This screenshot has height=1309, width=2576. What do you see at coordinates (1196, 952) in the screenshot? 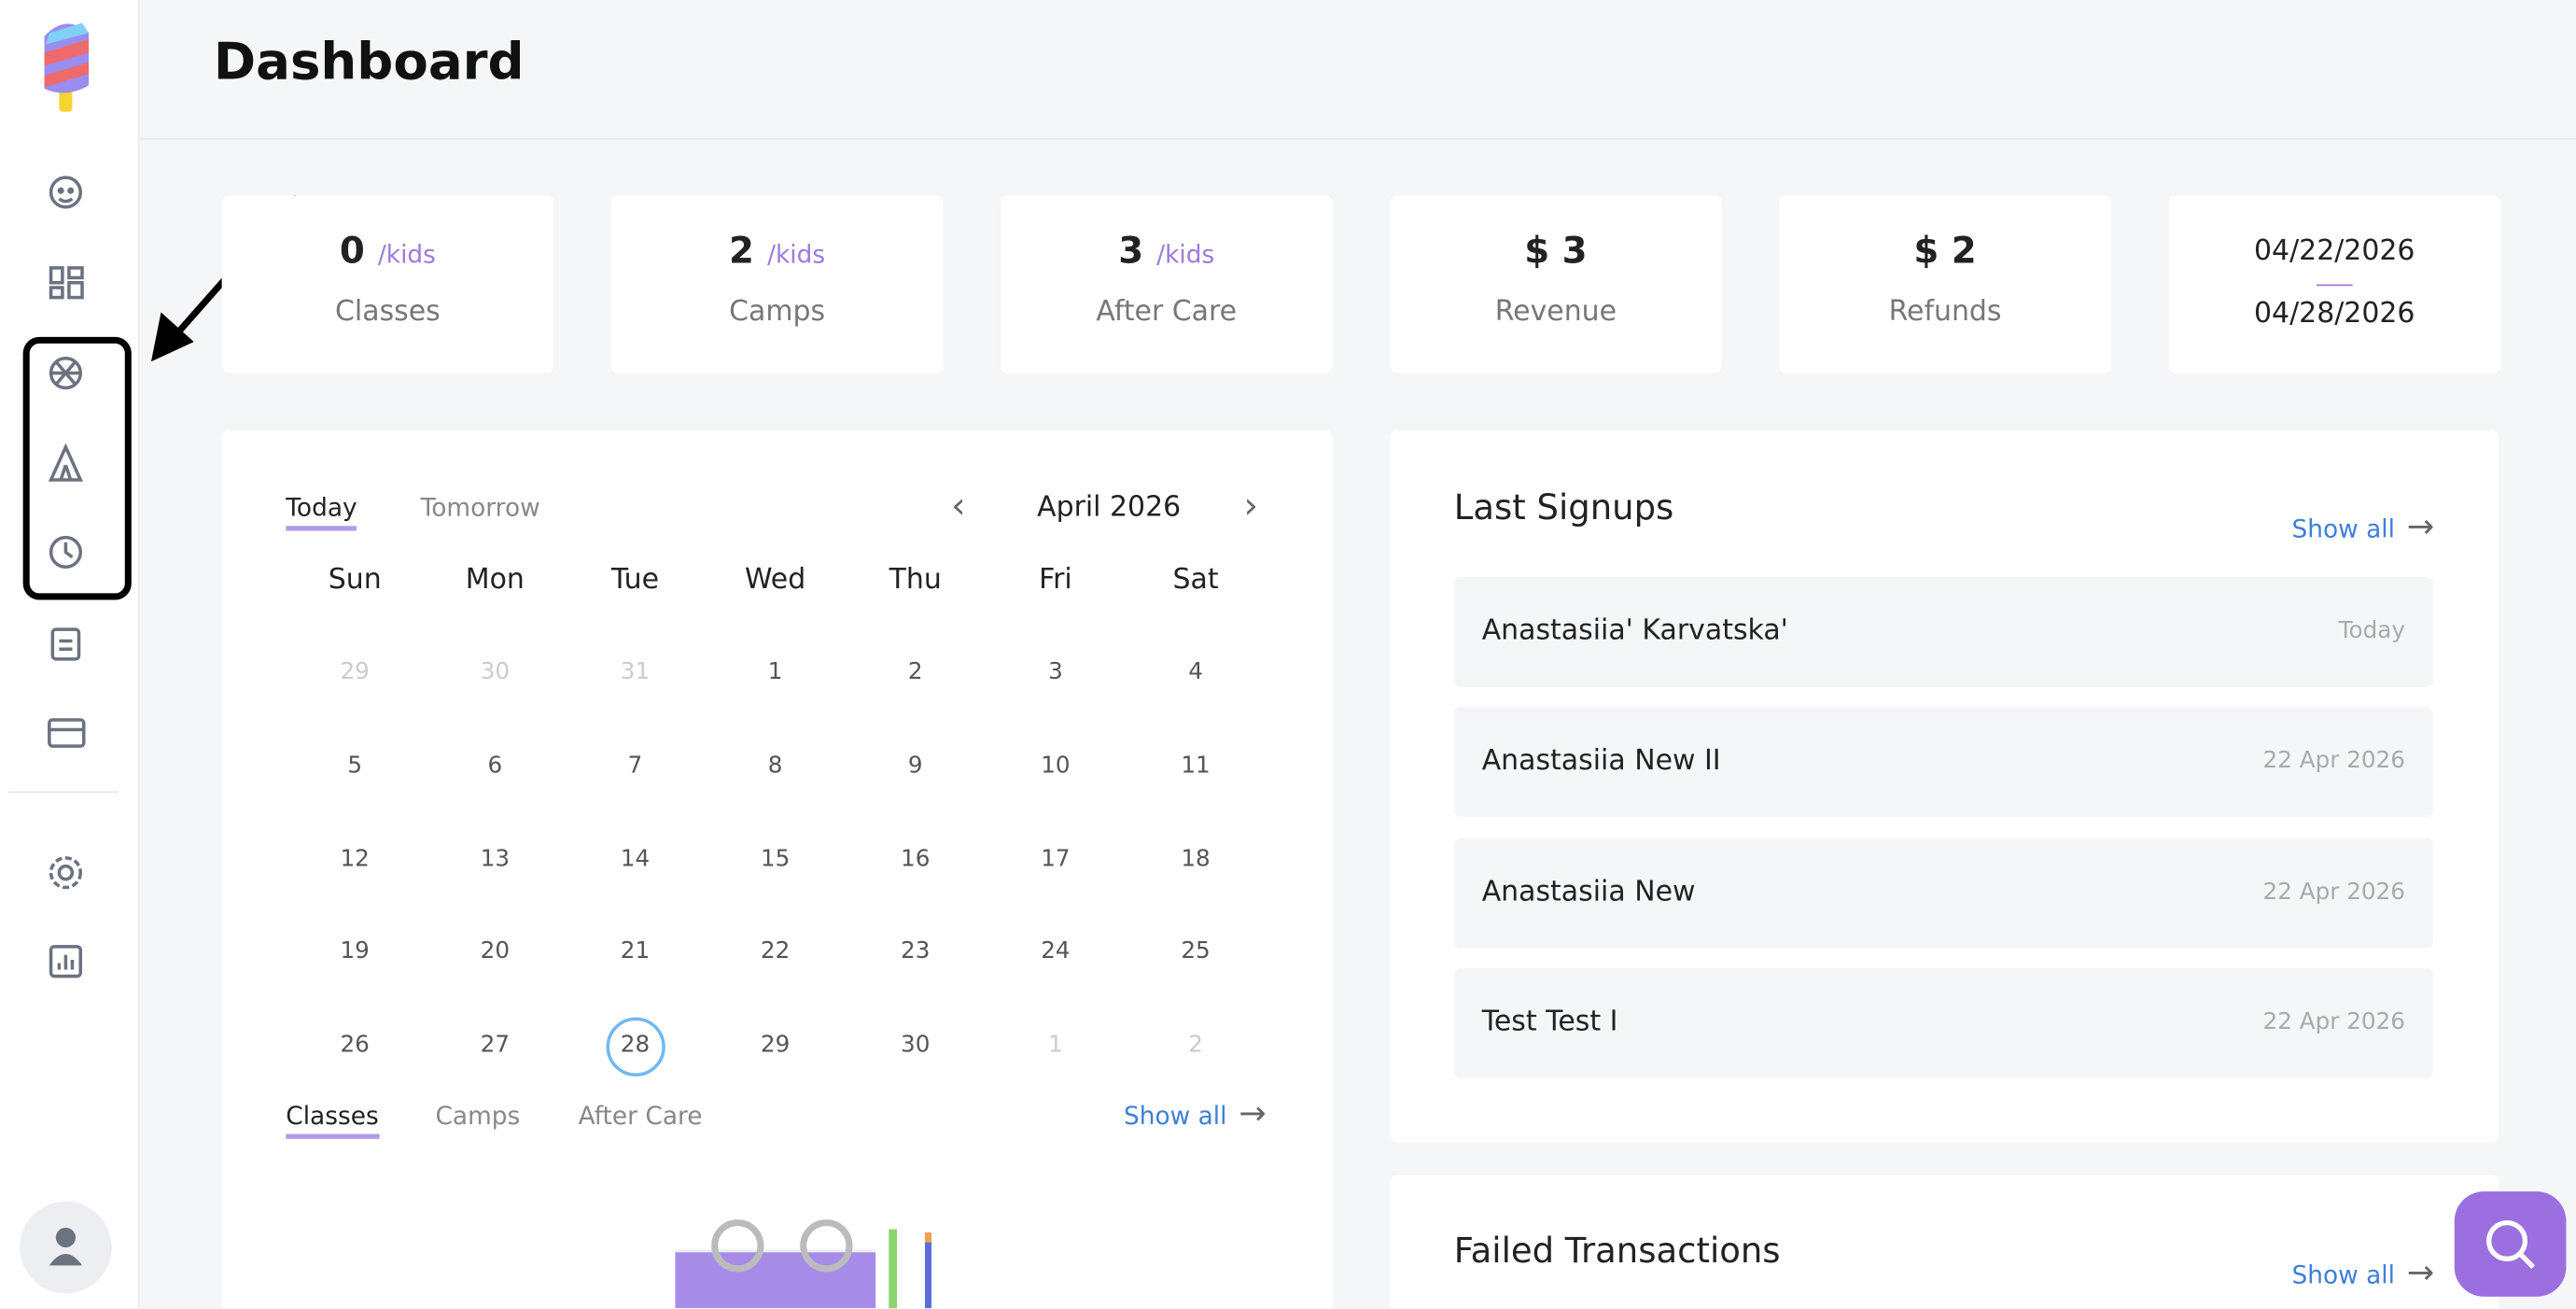
I see `calendar-day: 25` at bounding box center [1196, 952].